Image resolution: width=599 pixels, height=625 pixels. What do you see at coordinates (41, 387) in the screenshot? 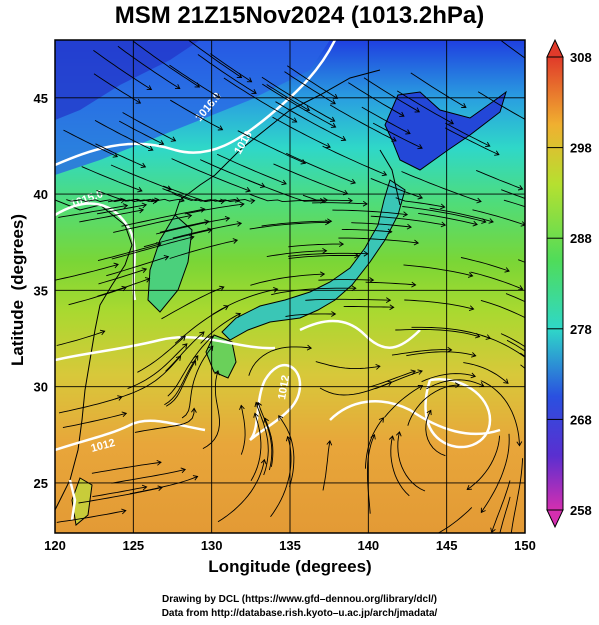
I see `y-tick-label: 30` at bounding box center [41, 387].